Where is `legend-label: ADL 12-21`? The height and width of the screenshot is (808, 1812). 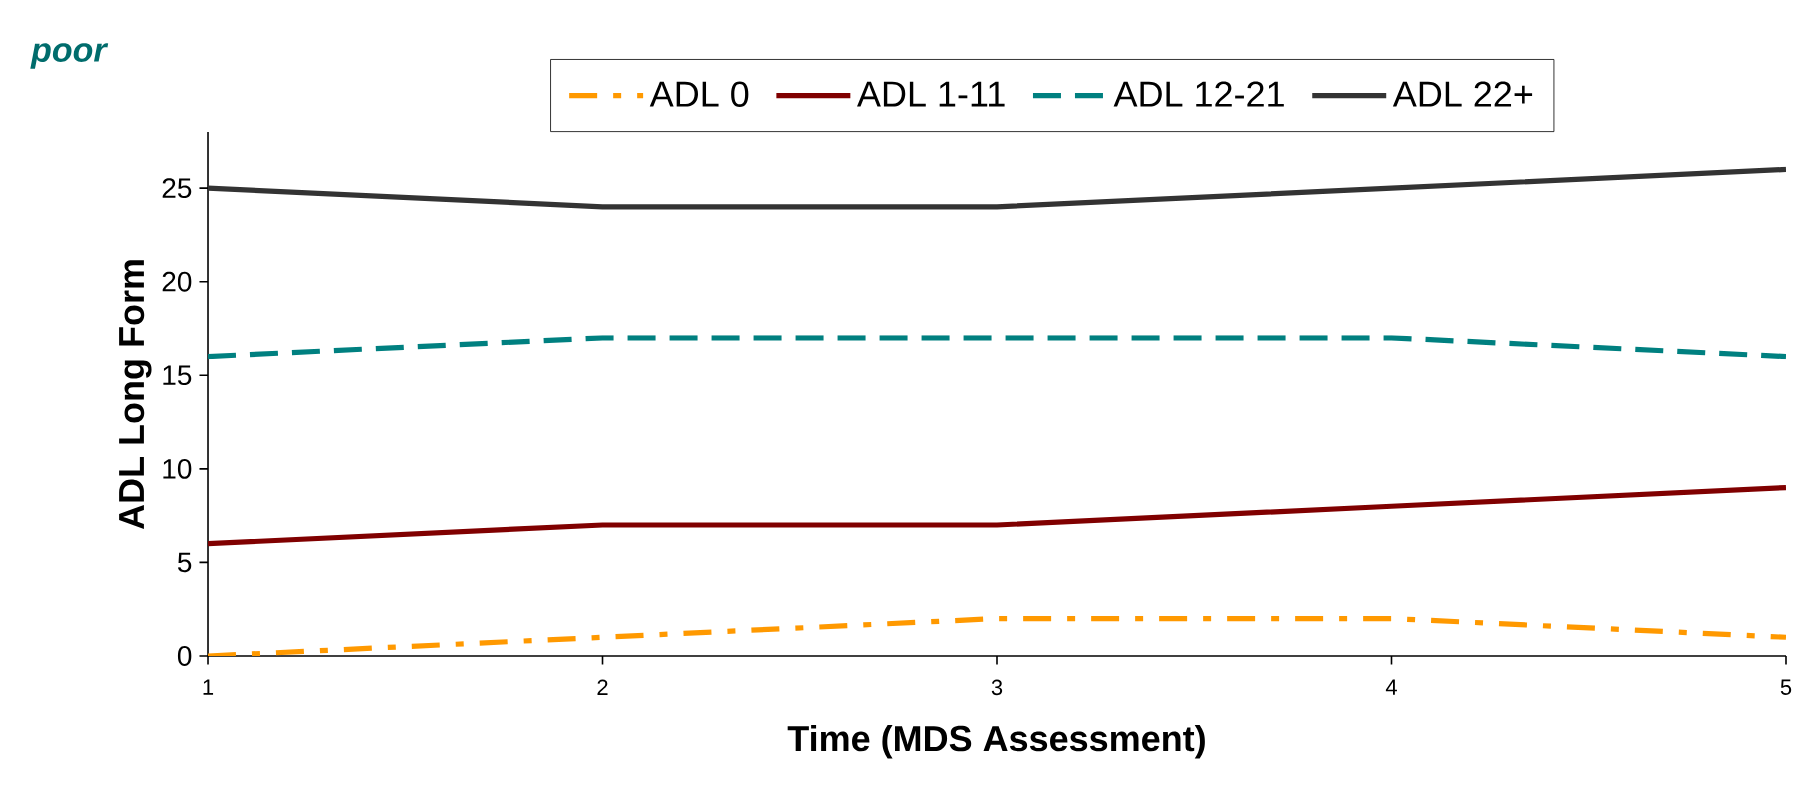 legend-label: ADL 12-21 is located at coordinates (1198, 94).